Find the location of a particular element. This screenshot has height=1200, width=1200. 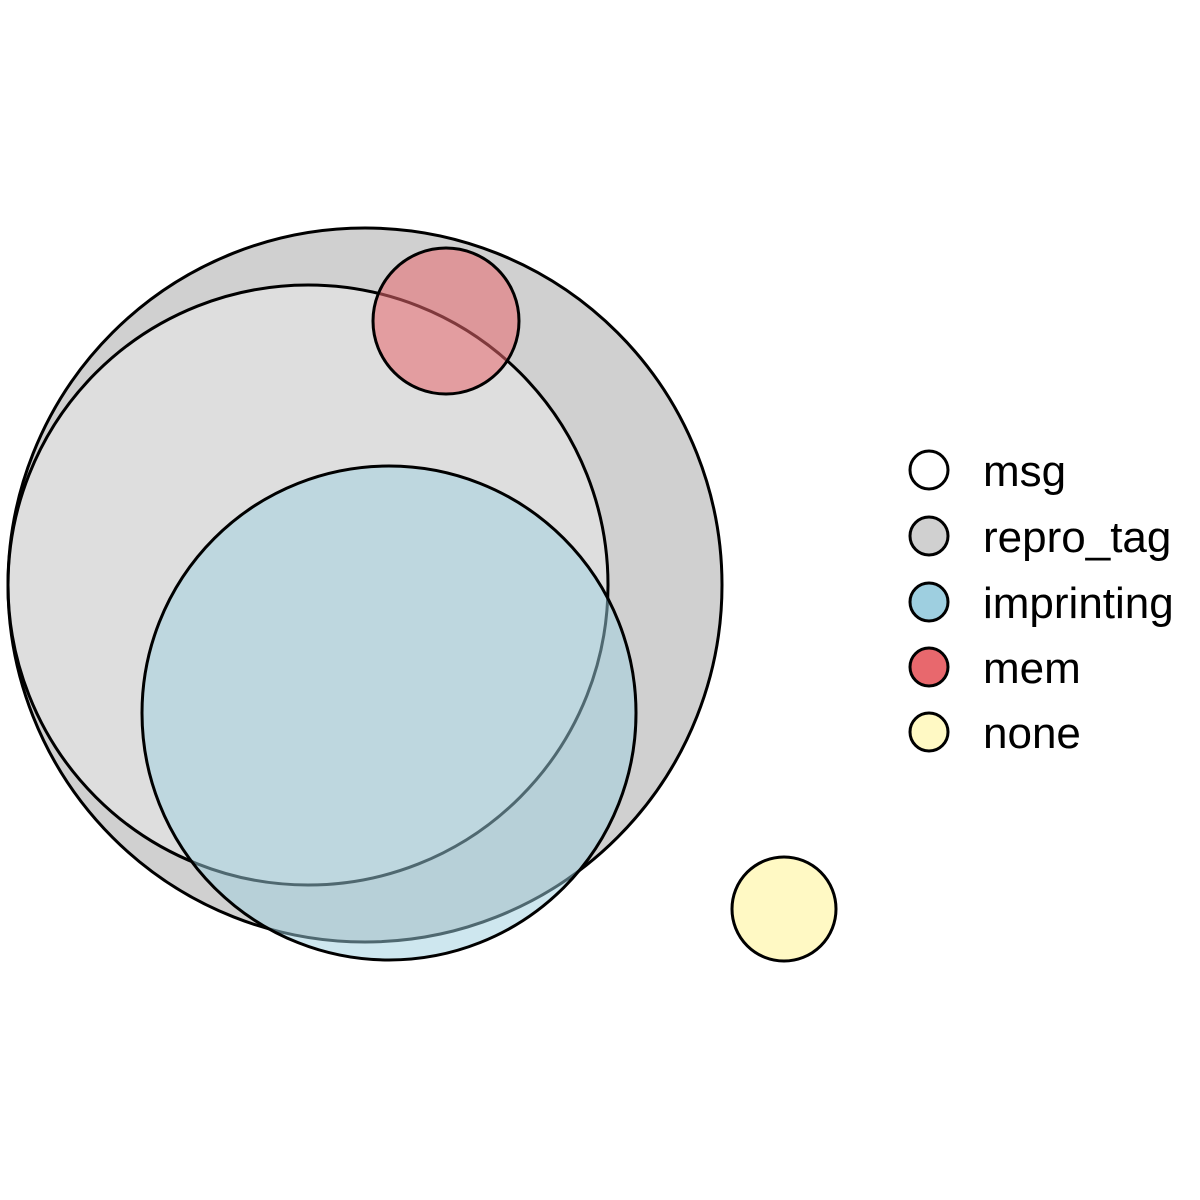

legend-label-none: none is located at coordinates (1032, 733).